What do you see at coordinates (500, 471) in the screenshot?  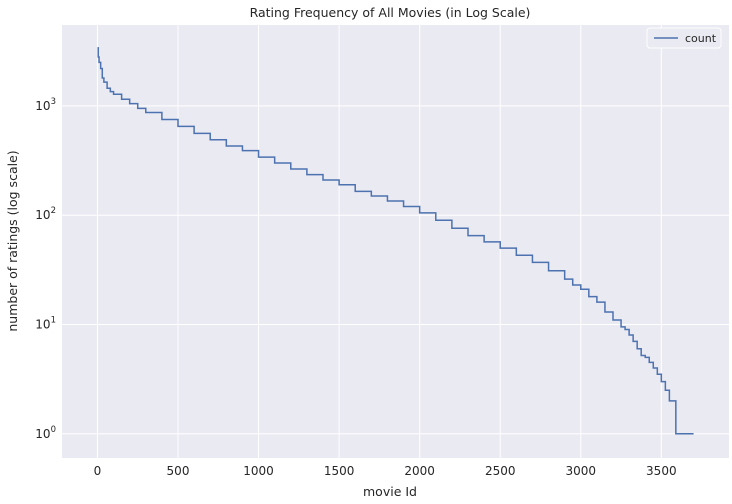 I see `x-tick-label: 2500` at bounding box center [500, 471].